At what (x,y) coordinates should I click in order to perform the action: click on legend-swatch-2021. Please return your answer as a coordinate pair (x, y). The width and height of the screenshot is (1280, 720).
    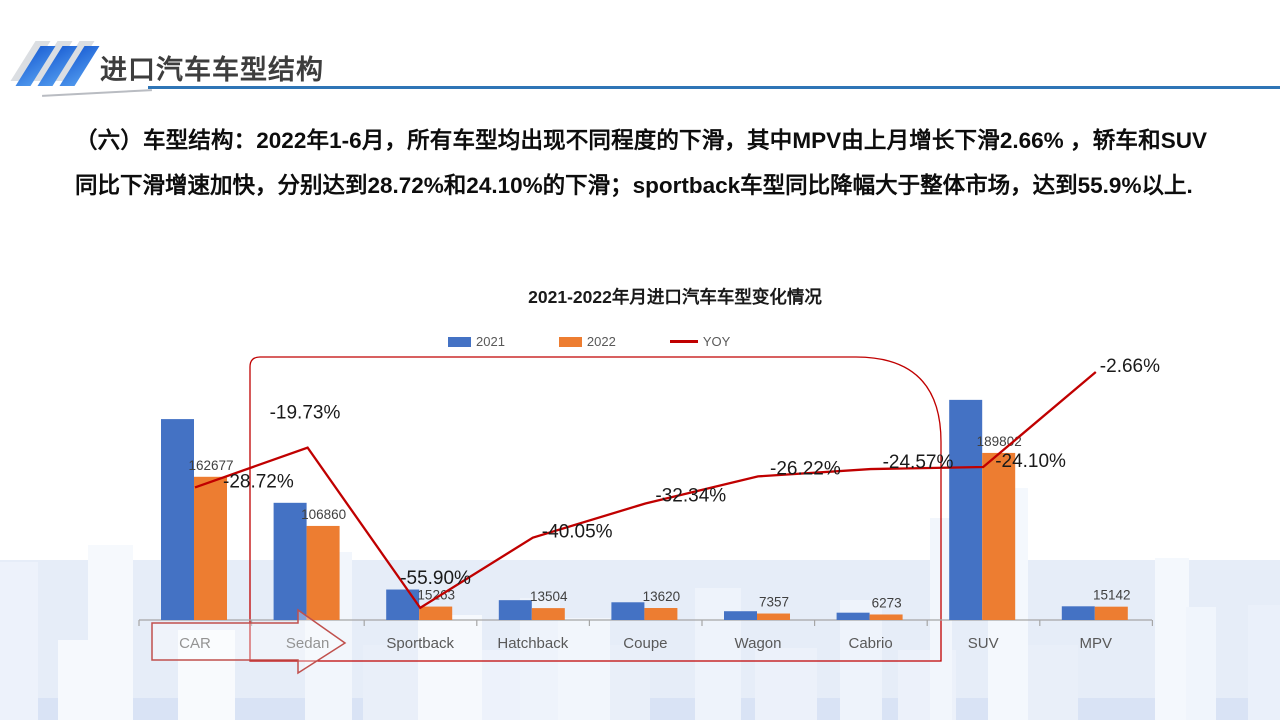
    Looking at the image, I should click on (459, 341).